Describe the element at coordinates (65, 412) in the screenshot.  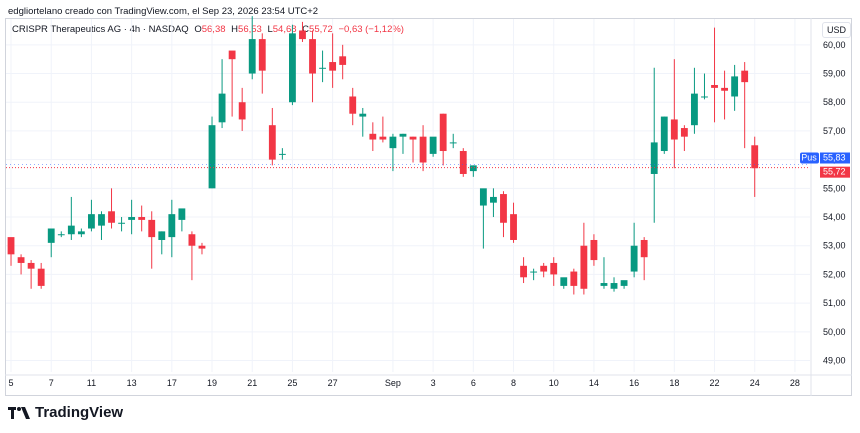
I see `tradingview-logo: TradingView` at that location.